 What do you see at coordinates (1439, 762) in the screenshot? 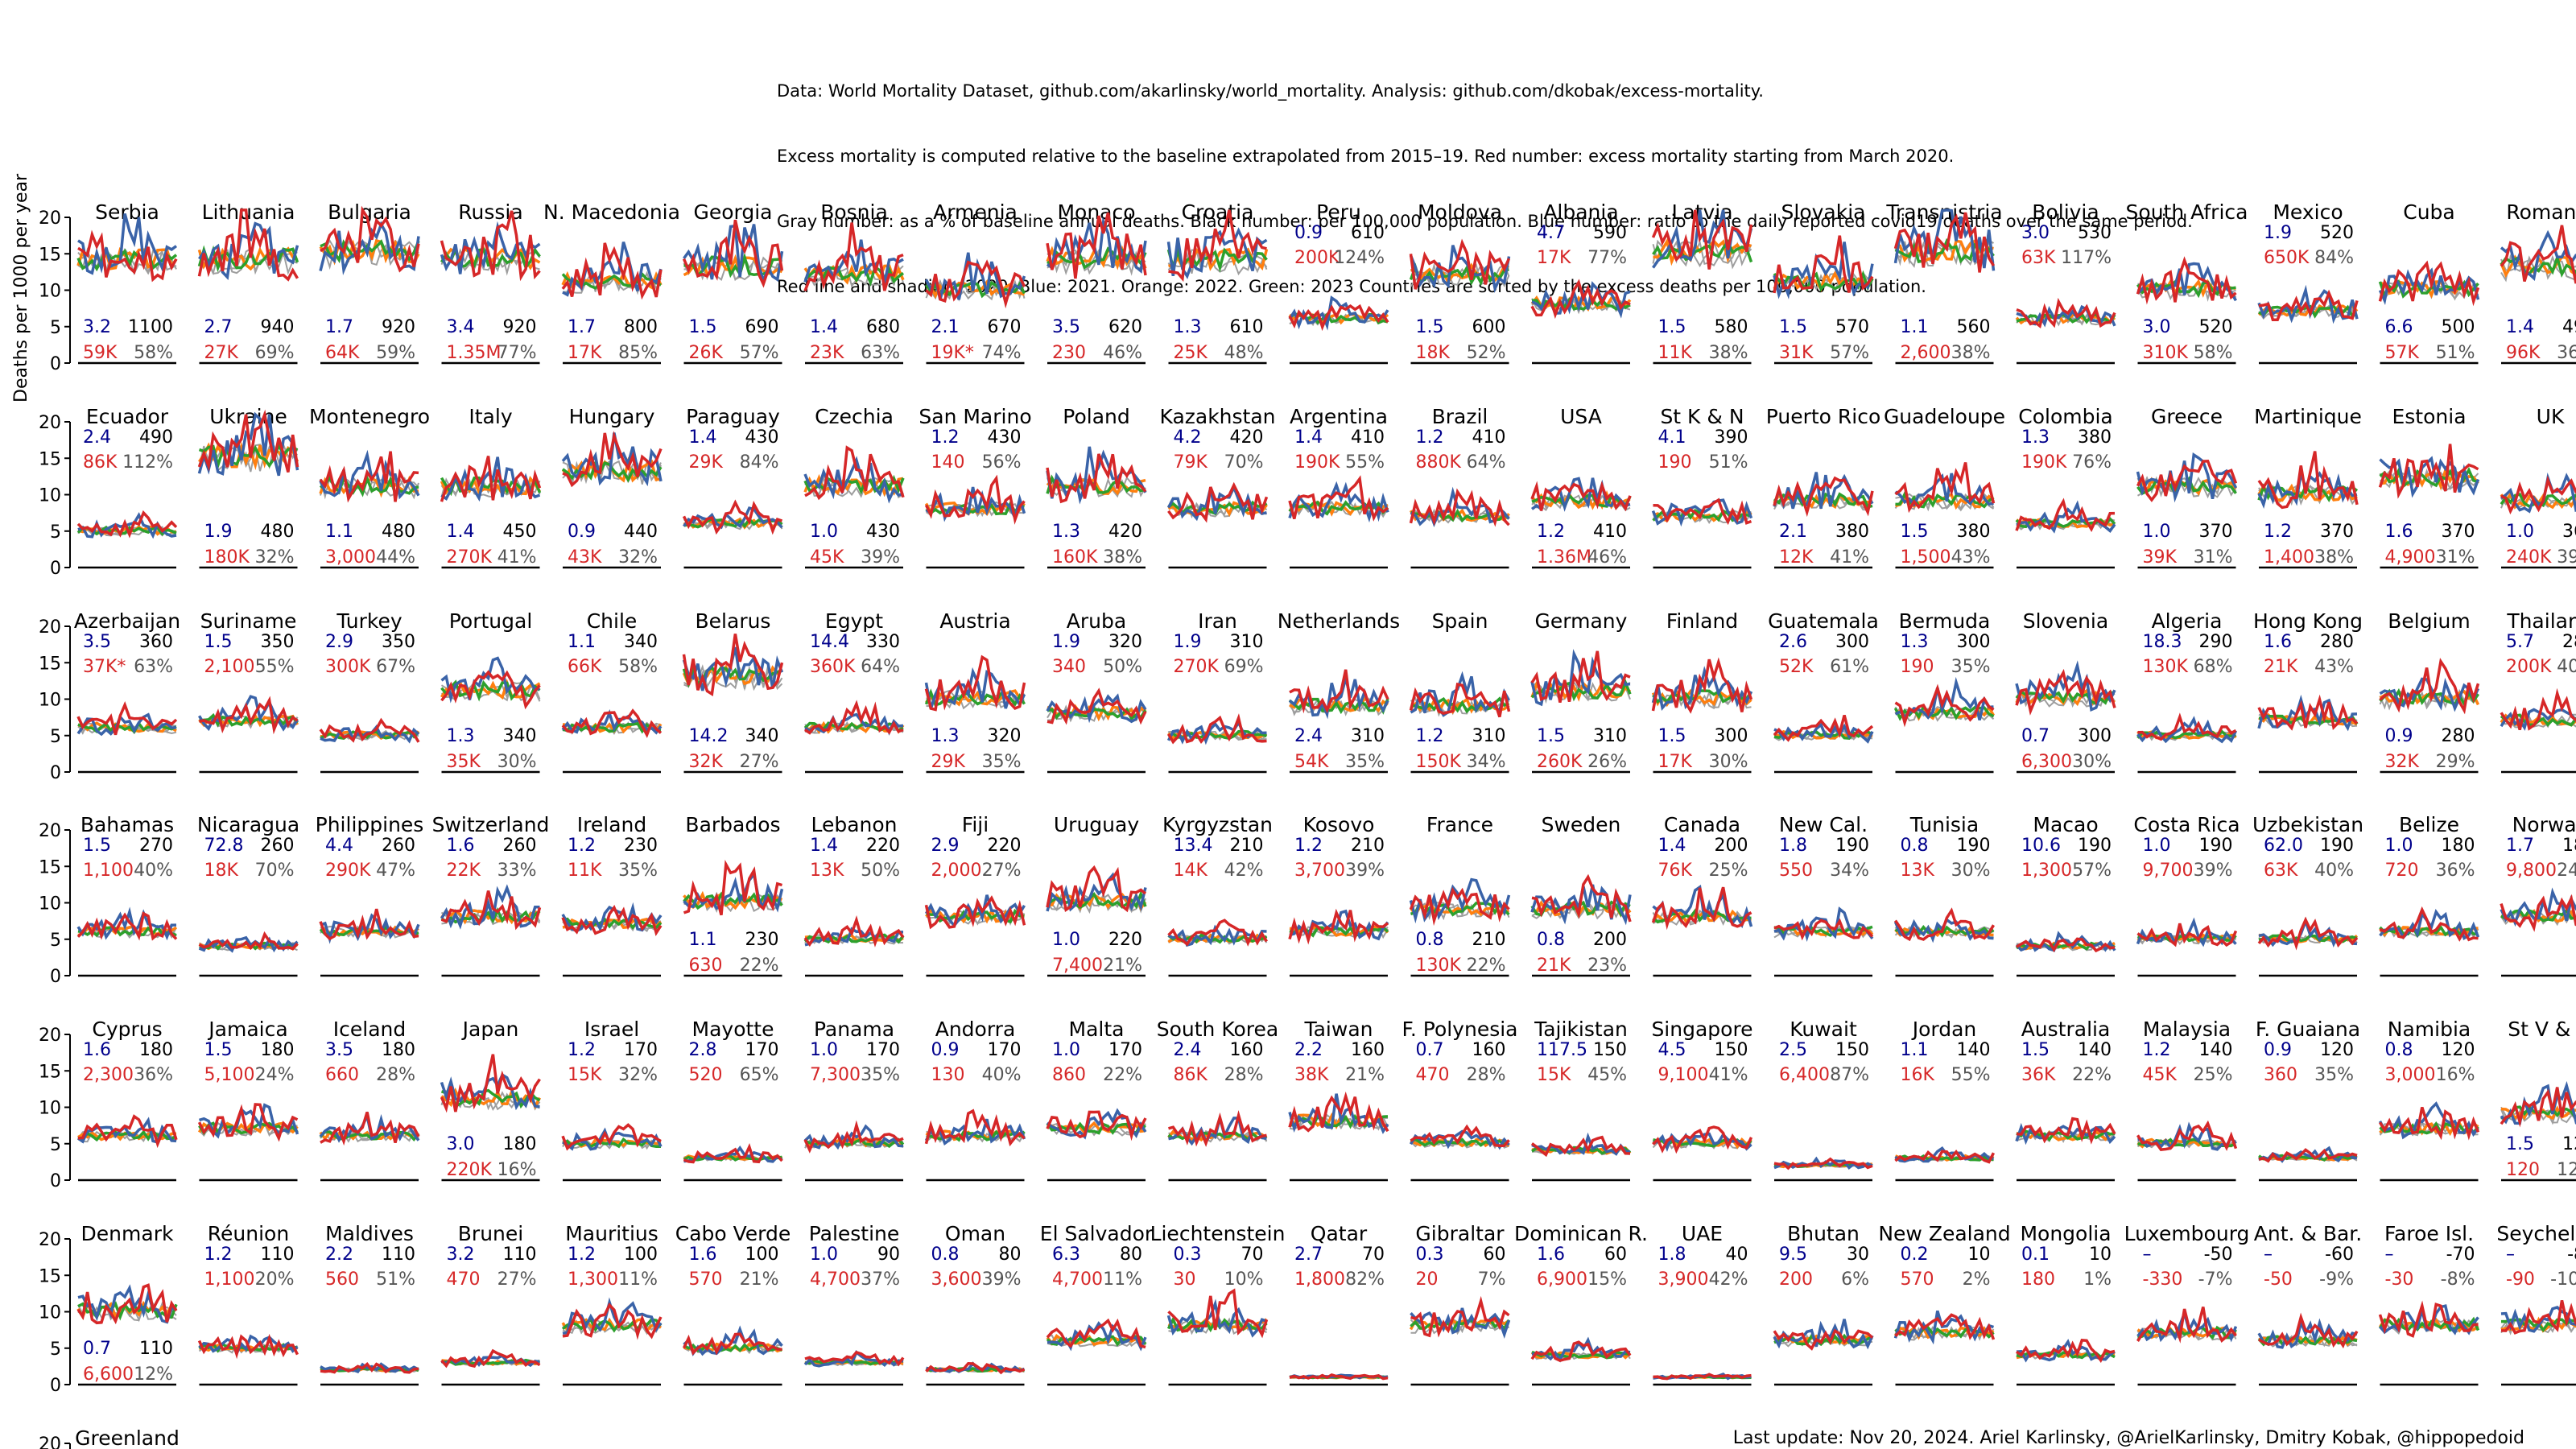
I see `excess-value: 150K` at bounding box center [1439, 762].